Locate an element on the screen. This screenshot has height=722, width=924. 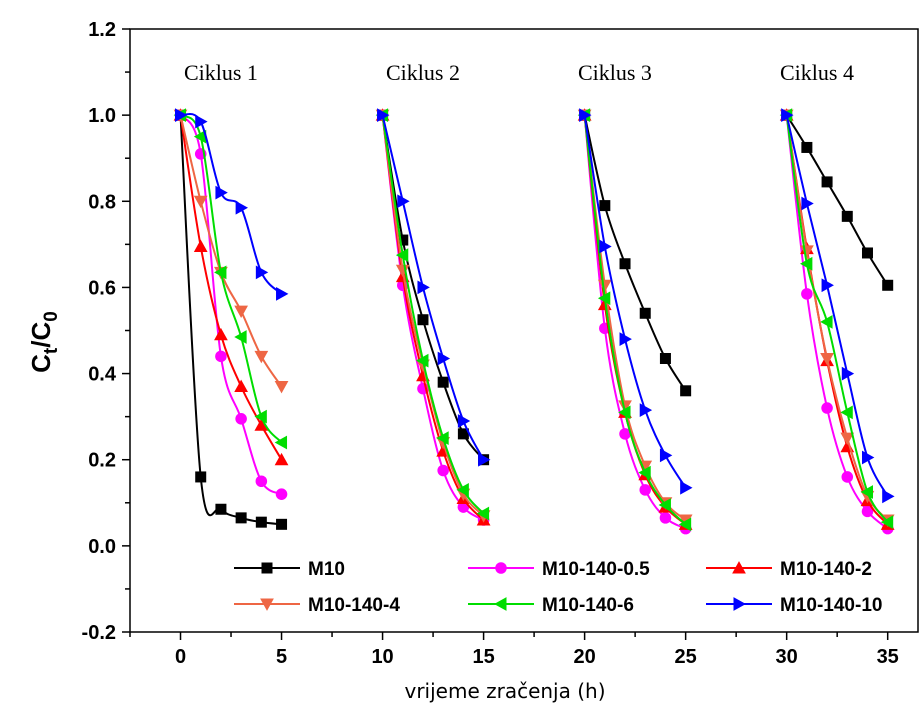
cycle-labels: Ciklus 1 Ciklus 2 Ciklus 3 Ciklus 4 is located at coordinates (519, 72).